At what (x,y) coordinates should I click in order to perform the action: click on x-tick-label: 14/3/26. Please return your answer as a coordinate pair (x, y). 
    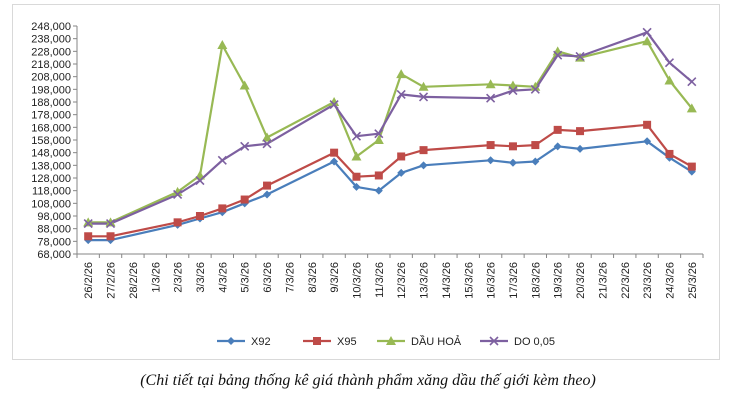
    Looking at the image, I should click on (447, 280).